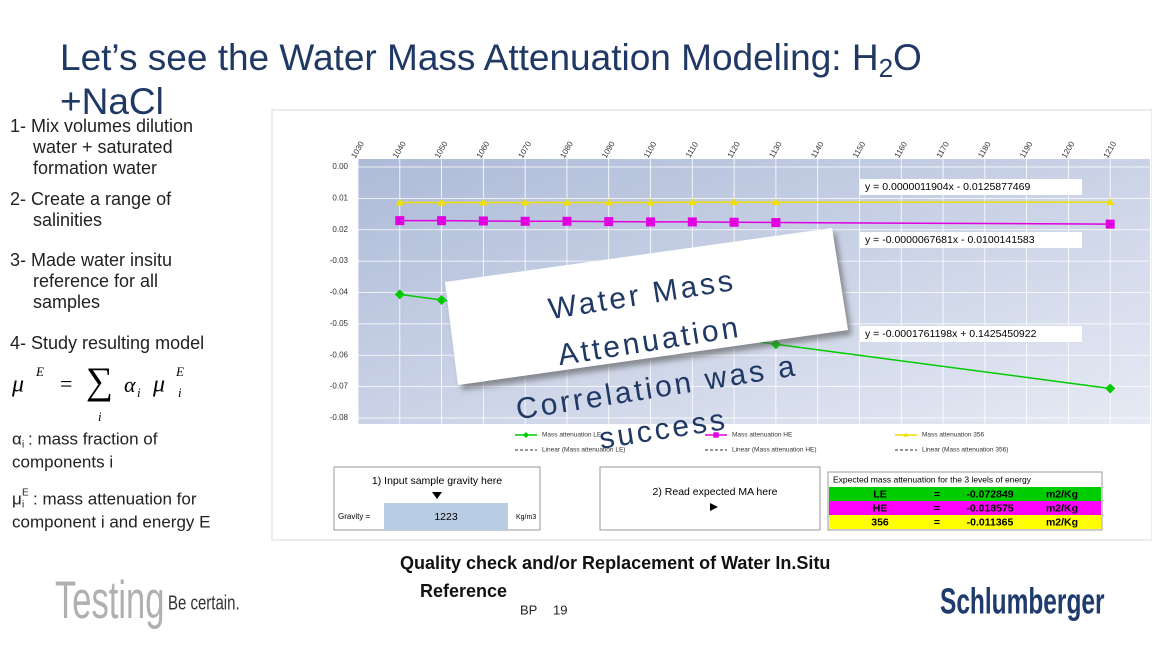 The height and width of the screenshot is (648, 1152). What do you see at coordinates (339, 354) in the screenshot?
I see `y-tick-label: -0.06` at bounding box center [339, 354].